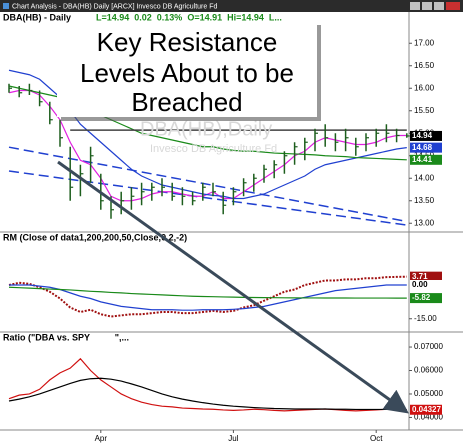 The height and width of the screenshot is (448, 463). I want to click on y-tick-label: 13.00, so click(424, 222).